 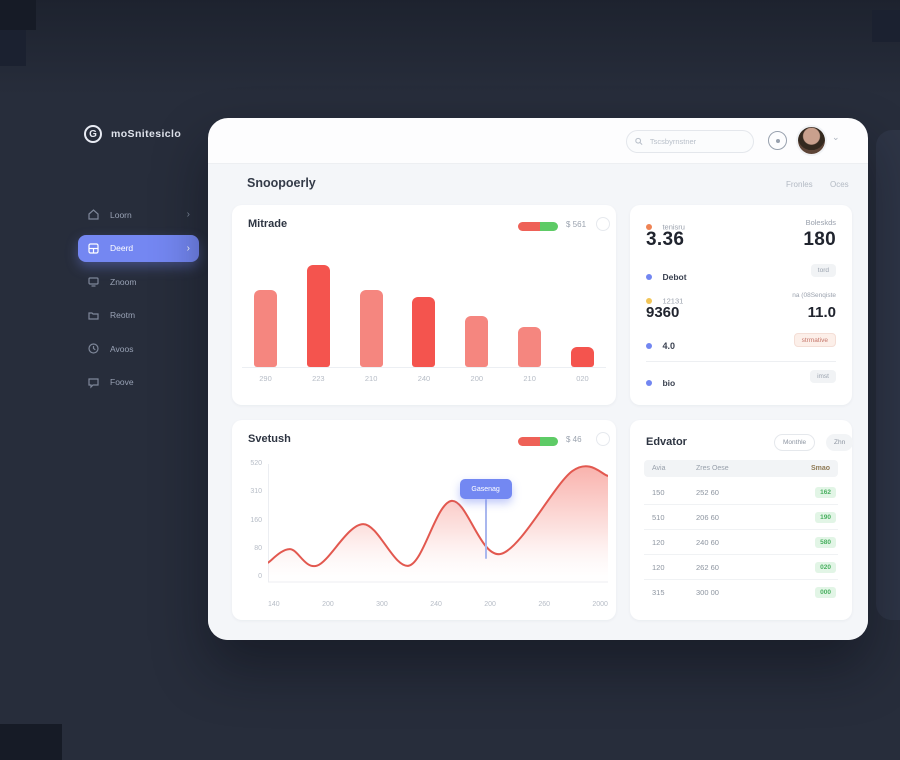 I want to click on stat-row-1-value: 3.36, so click(x=665, y=239).